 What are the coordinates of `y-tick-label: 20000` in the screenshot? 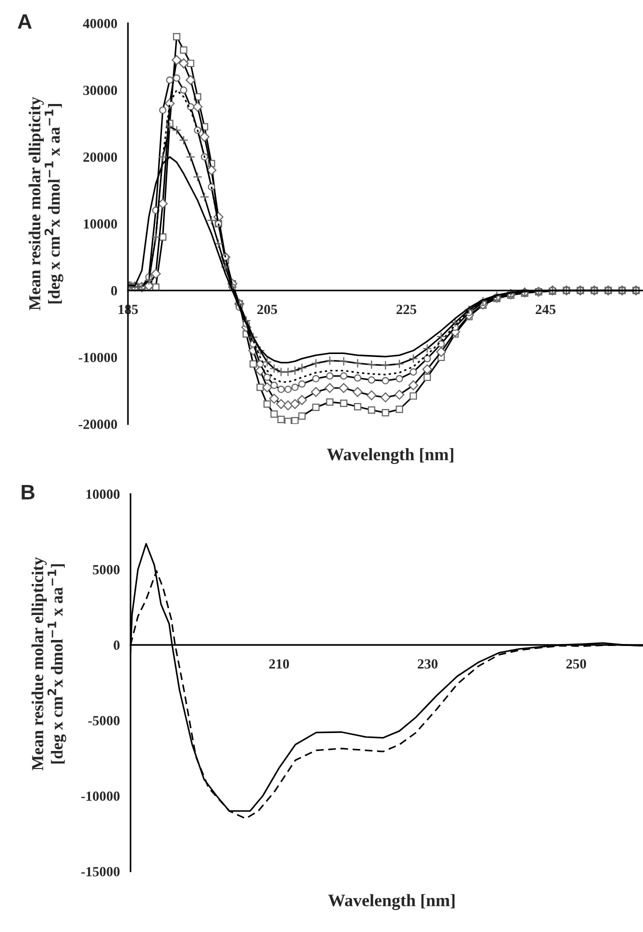 It's located at (100, 157).